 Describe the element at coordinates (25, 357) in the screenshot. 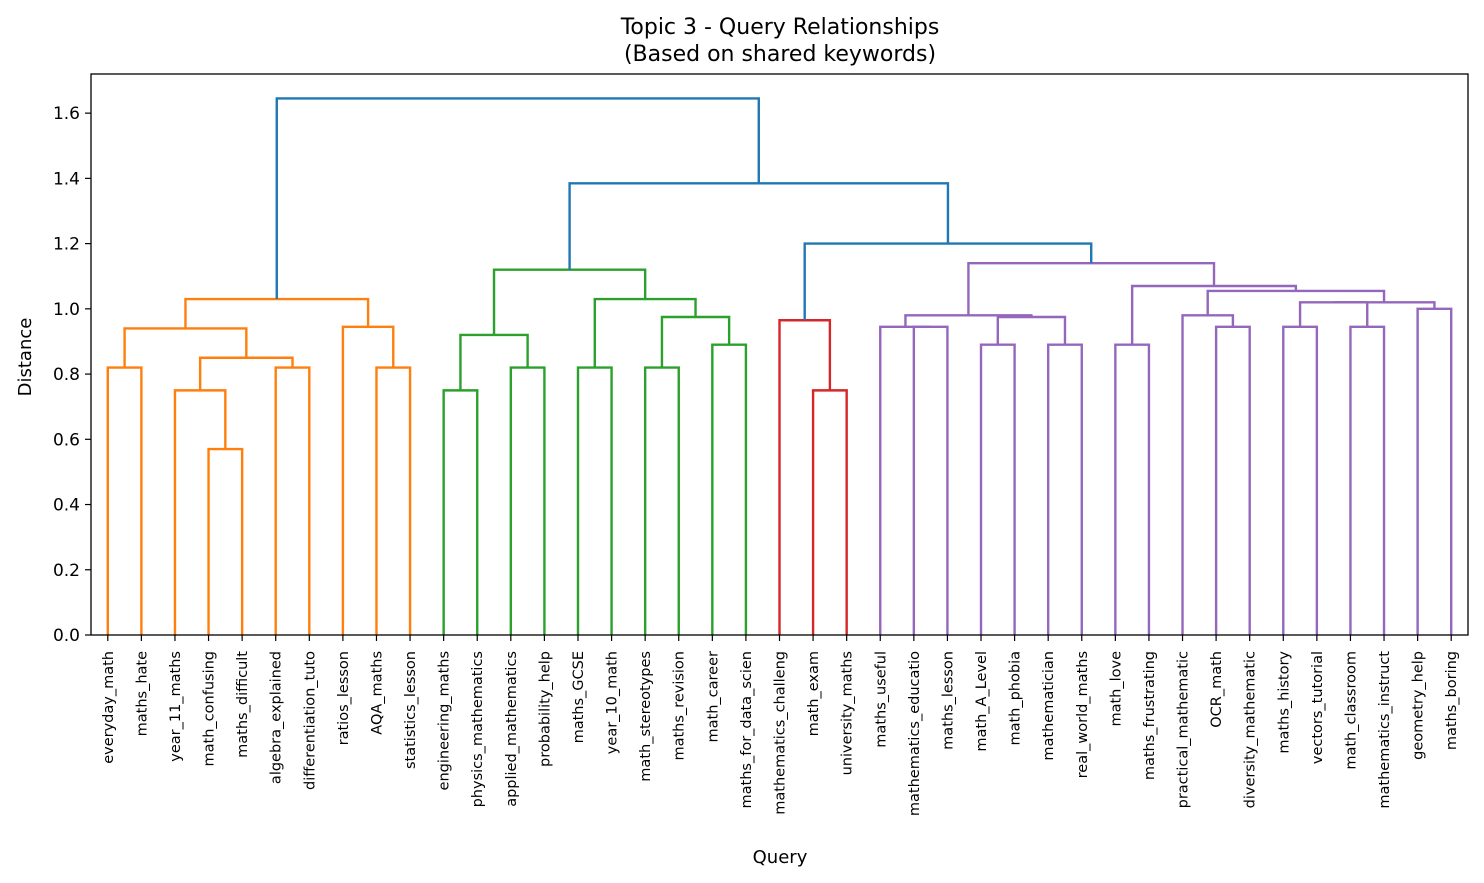

I see `y-axis-label: Distance` at that location.